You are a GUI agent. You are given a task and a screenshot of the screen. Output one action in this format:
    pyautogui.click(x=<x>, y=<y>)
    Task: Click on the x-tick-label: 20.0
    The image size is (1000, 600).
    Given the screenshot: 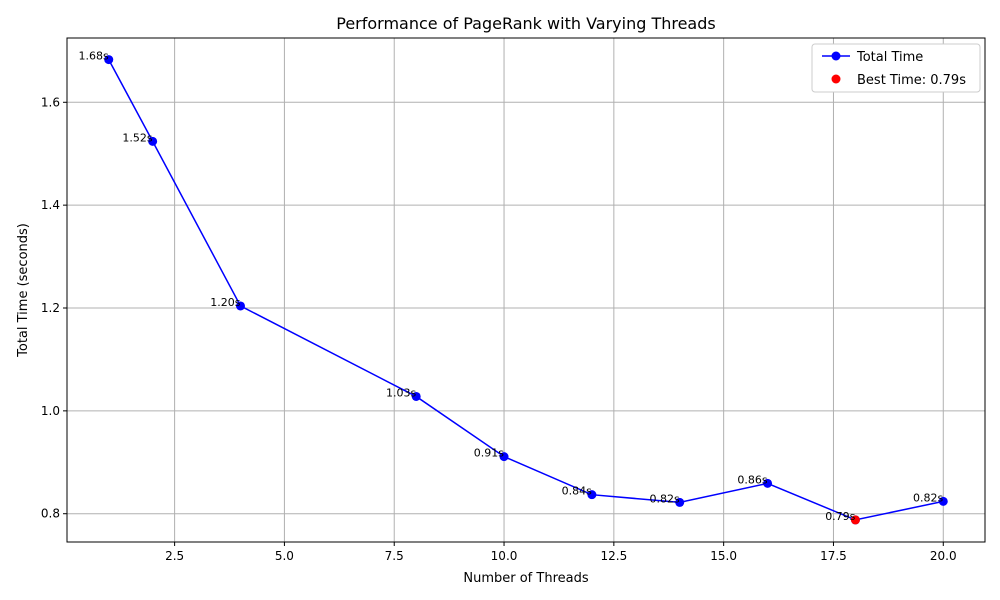 What is the action you would take?
    pyautogui.click(x=943, y=556)
    